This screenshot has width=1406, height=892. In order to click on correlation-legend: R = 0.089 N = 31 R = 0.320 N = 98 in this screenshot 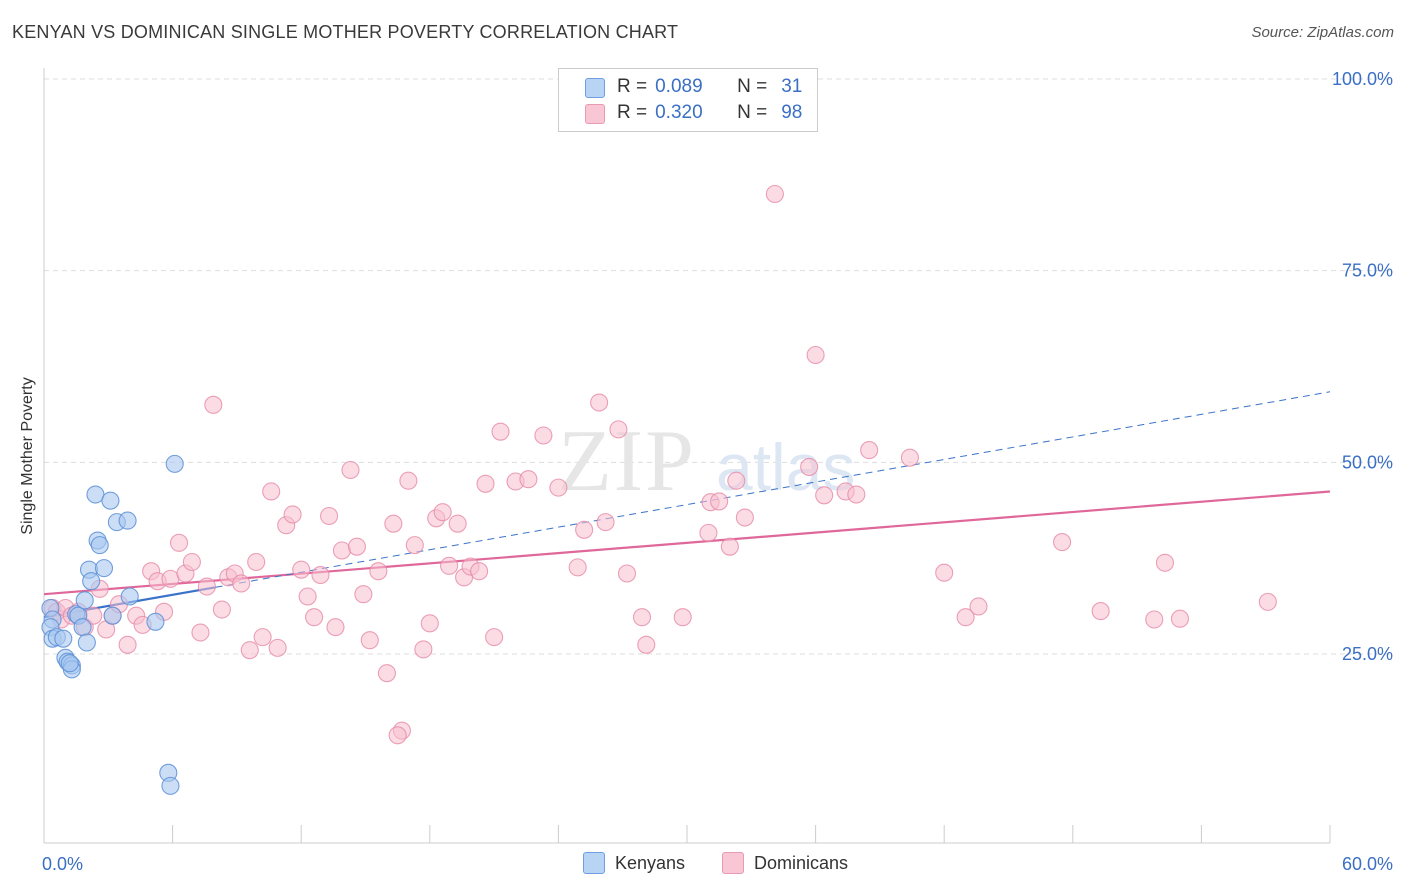, I will do `click(688, 100)`.